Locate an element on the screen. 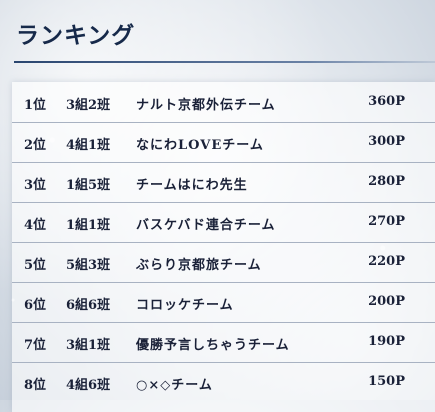 The height and width of the screenshot is (412, 435). points-value: 150P is located at coordinates (386, 381).